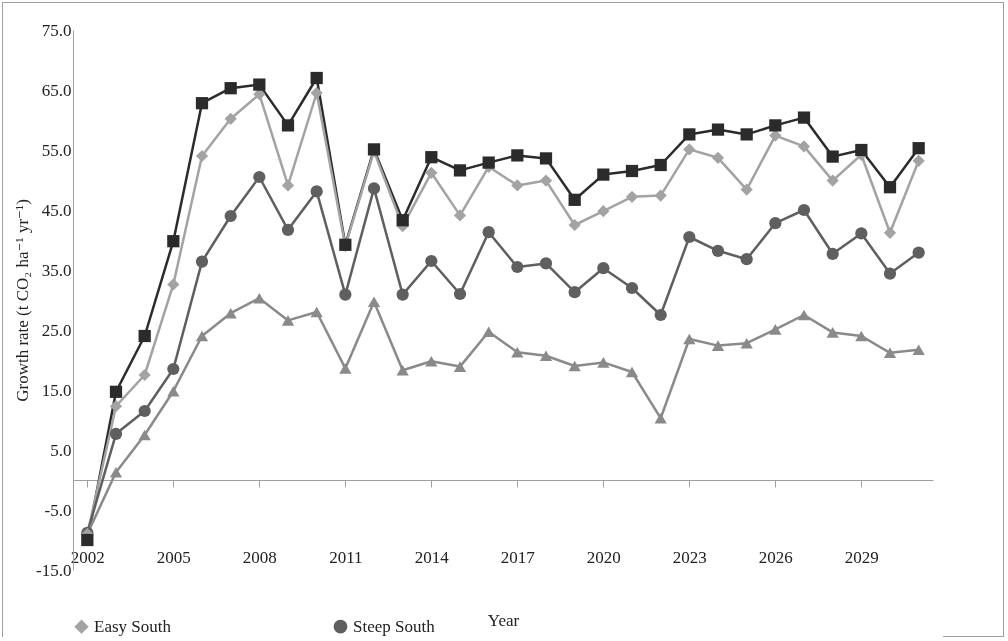 The width and height of the screenshot is (1008, 641). Describe the element at coordinates (56, 330) in the screenshot. I see `y-tick-label: 25.0` at that location.